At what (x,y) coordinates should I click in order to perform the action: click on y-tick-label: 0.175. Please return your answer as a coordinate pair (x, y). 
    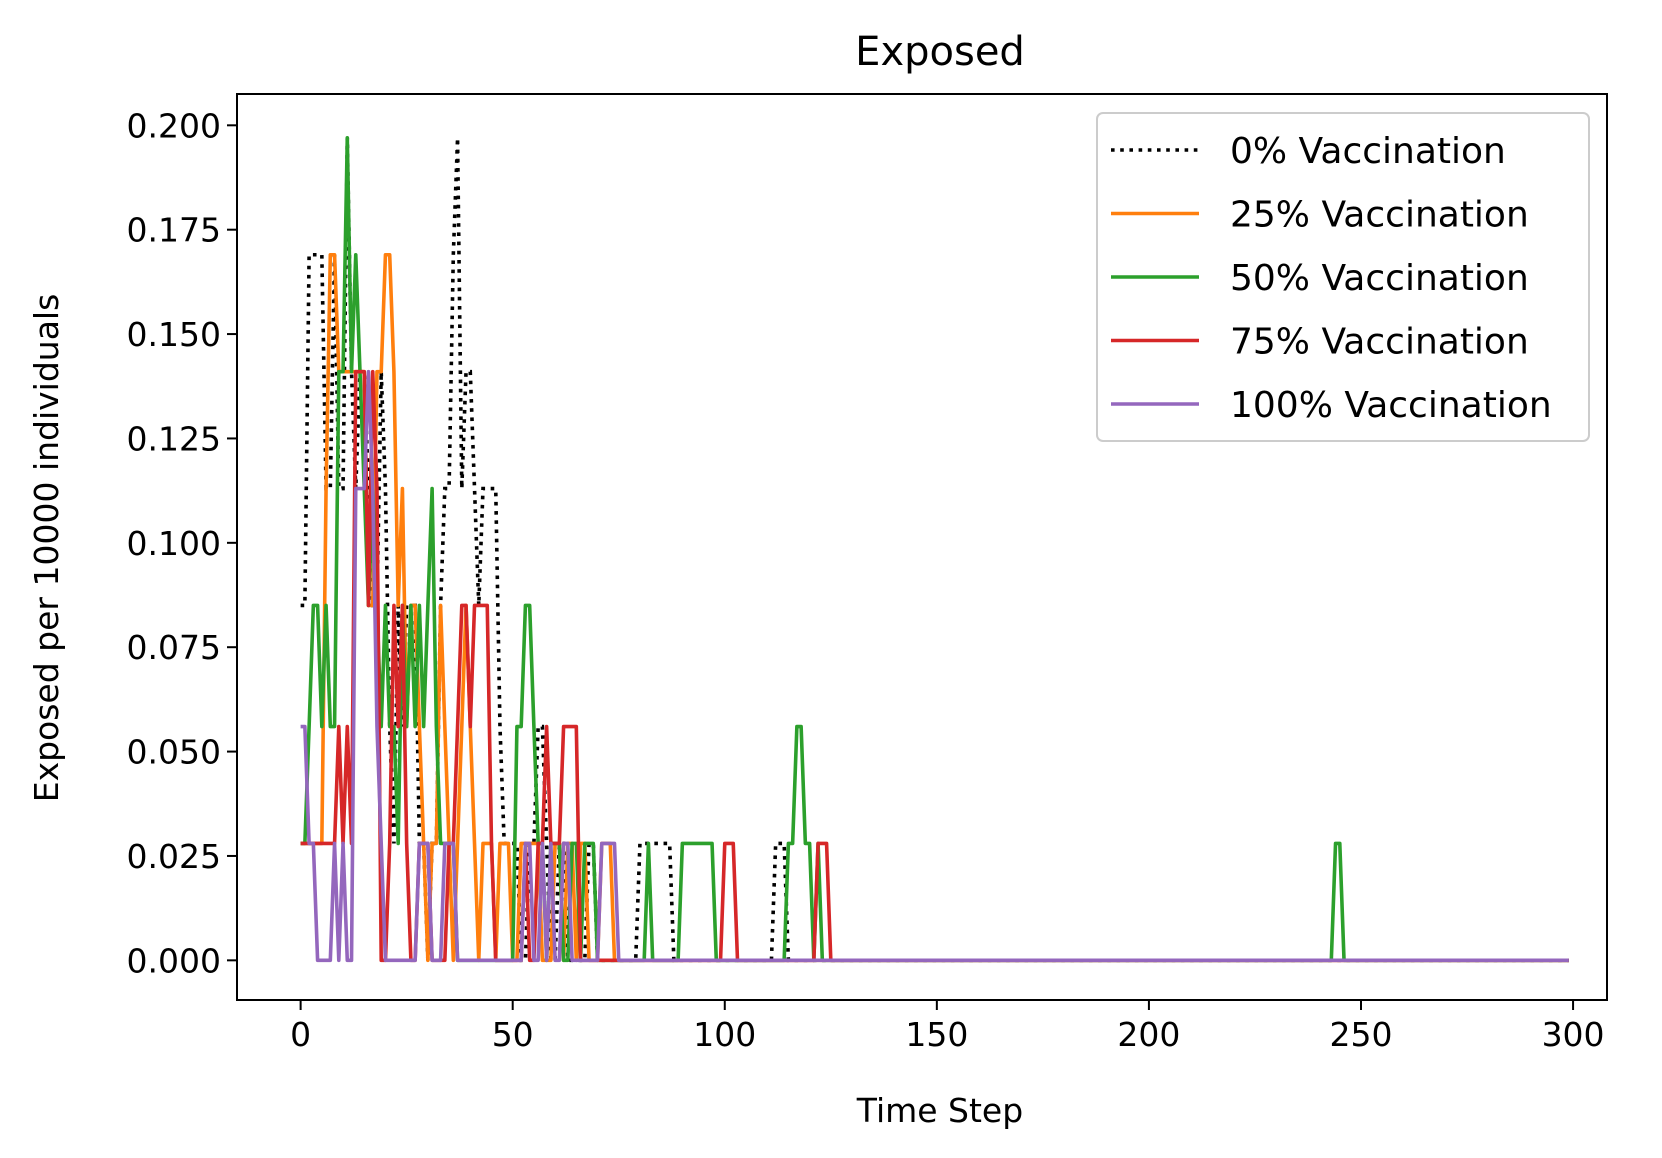
    Looking at the image, I should click on (174, 230).